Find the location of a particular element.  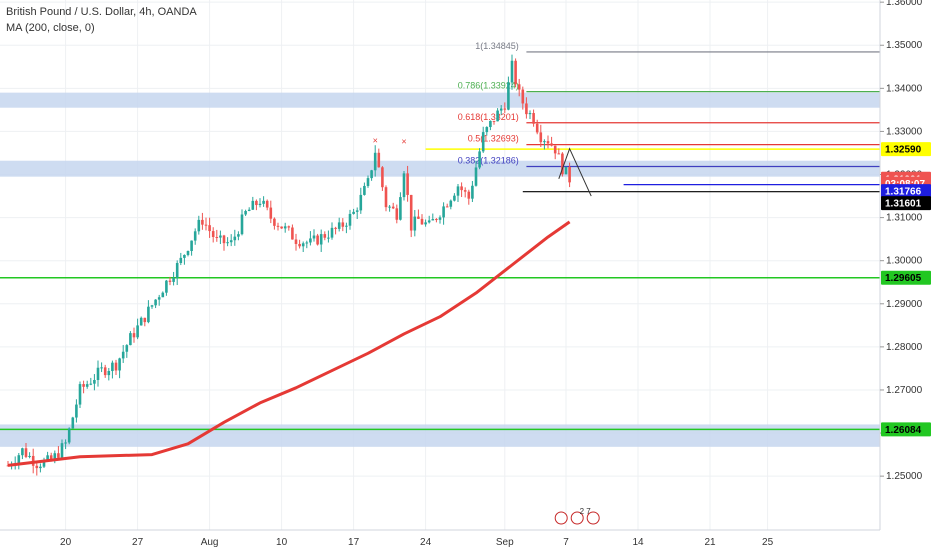

economic-events: 2 7 is located at coordinates (577, 516).